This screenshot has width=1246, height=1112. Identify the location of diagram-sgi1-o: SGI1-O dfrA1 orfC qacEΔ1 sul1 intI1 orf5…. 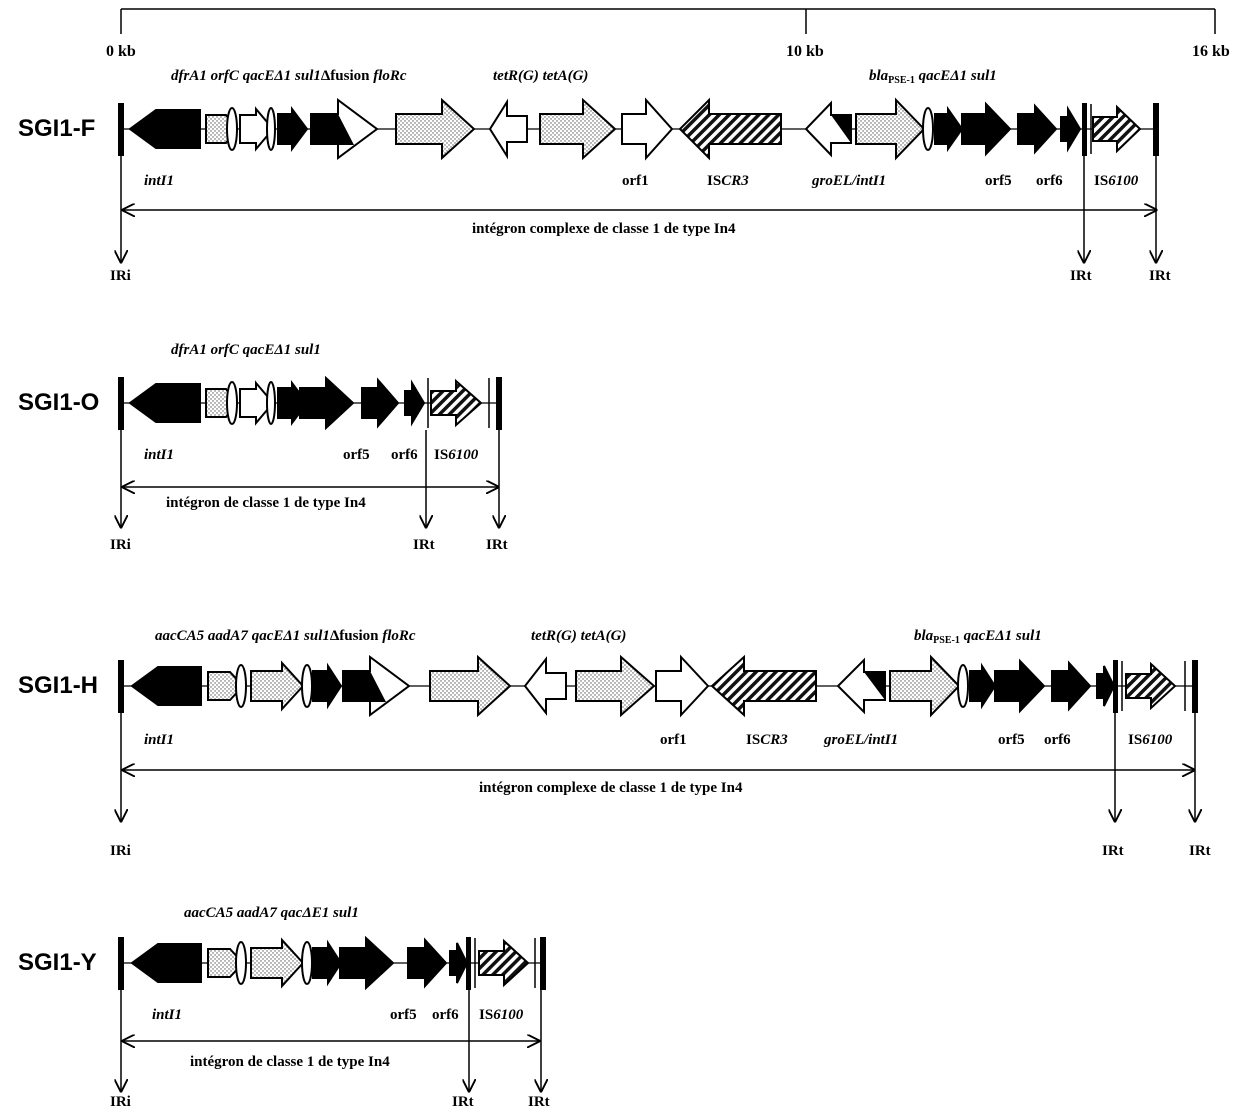
(263, 447).